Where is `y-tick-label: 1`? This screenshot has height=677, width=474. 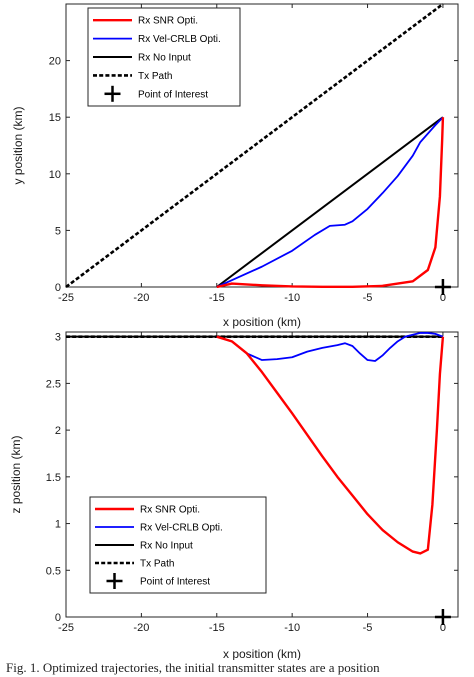 y-tick-label: 1 is located at coordinates (58, 525).